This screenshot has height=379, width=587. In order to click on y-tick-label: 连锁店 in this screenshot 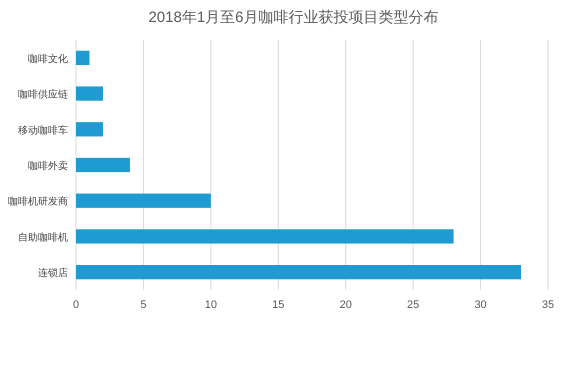, I will do `click(53, 273)`.